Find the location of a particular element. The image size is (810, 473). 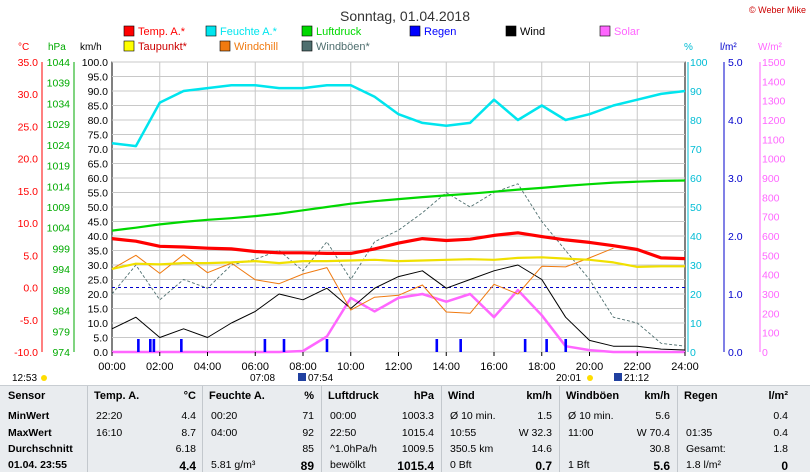

solar-tick-label: 100 is located at coordinates (771, 334).